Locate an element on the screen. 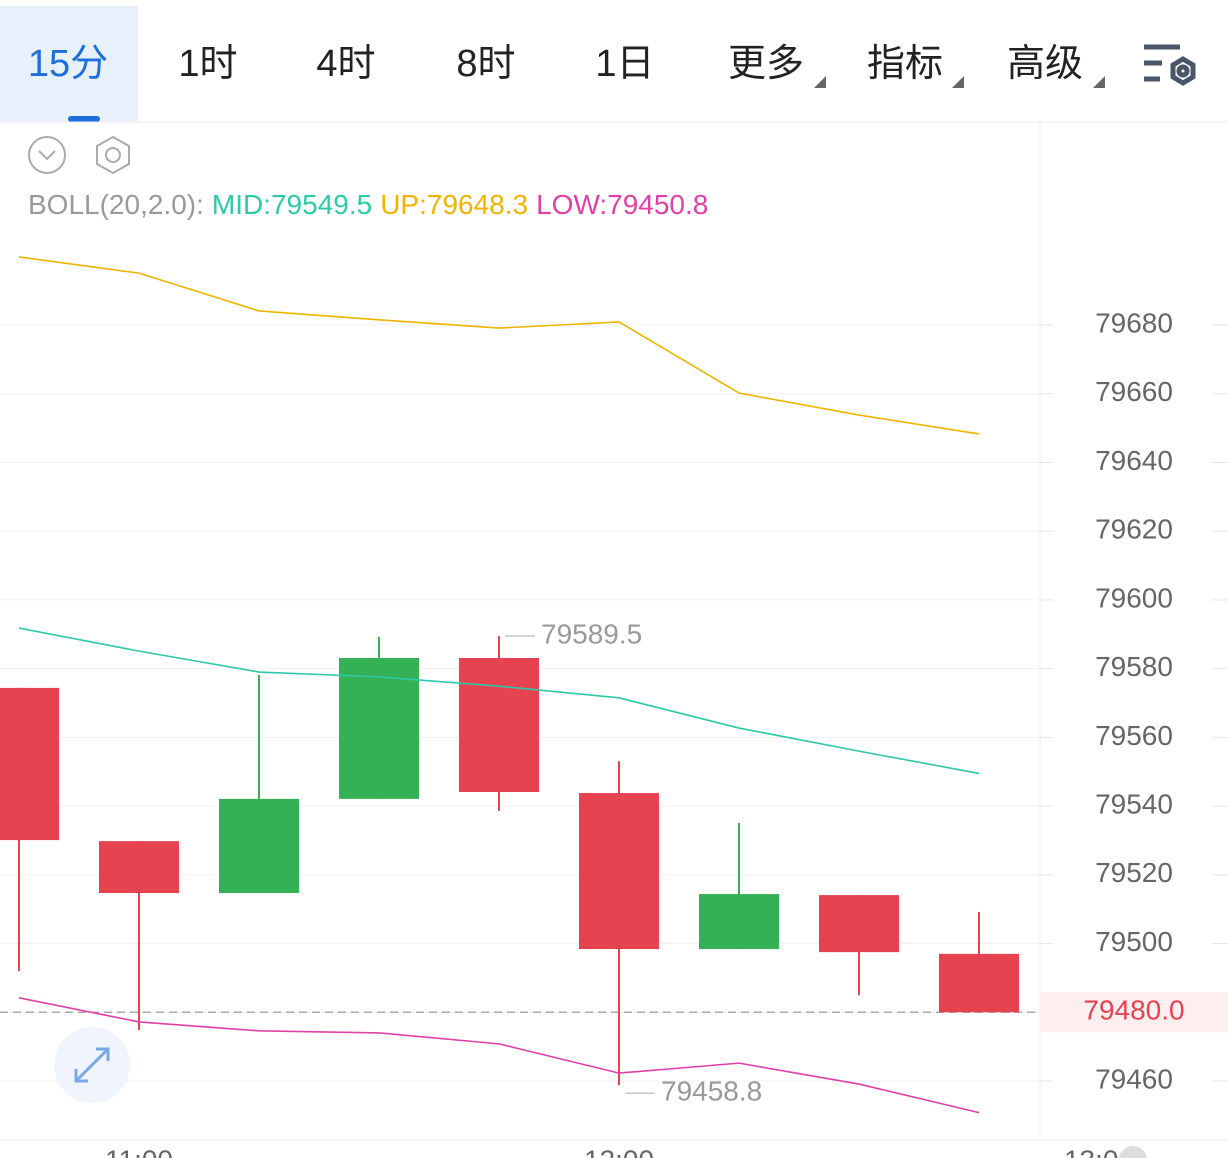 This screenshot has width=1228, height=1158. last-price-label: 79480.0 is located at coordinates (1133, 1010).